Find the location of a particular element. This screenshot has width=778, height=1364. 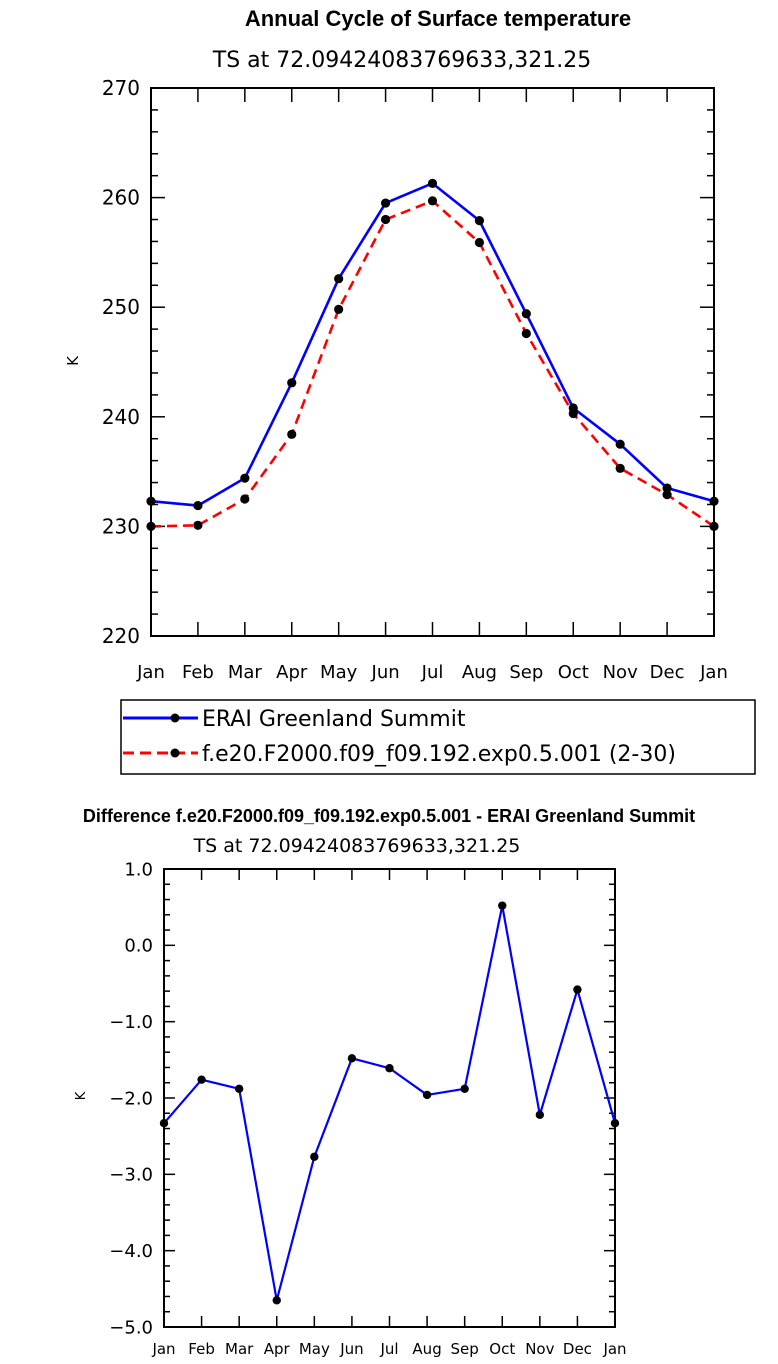

y-tick-label: 230 is located at coordinates (121, 526).